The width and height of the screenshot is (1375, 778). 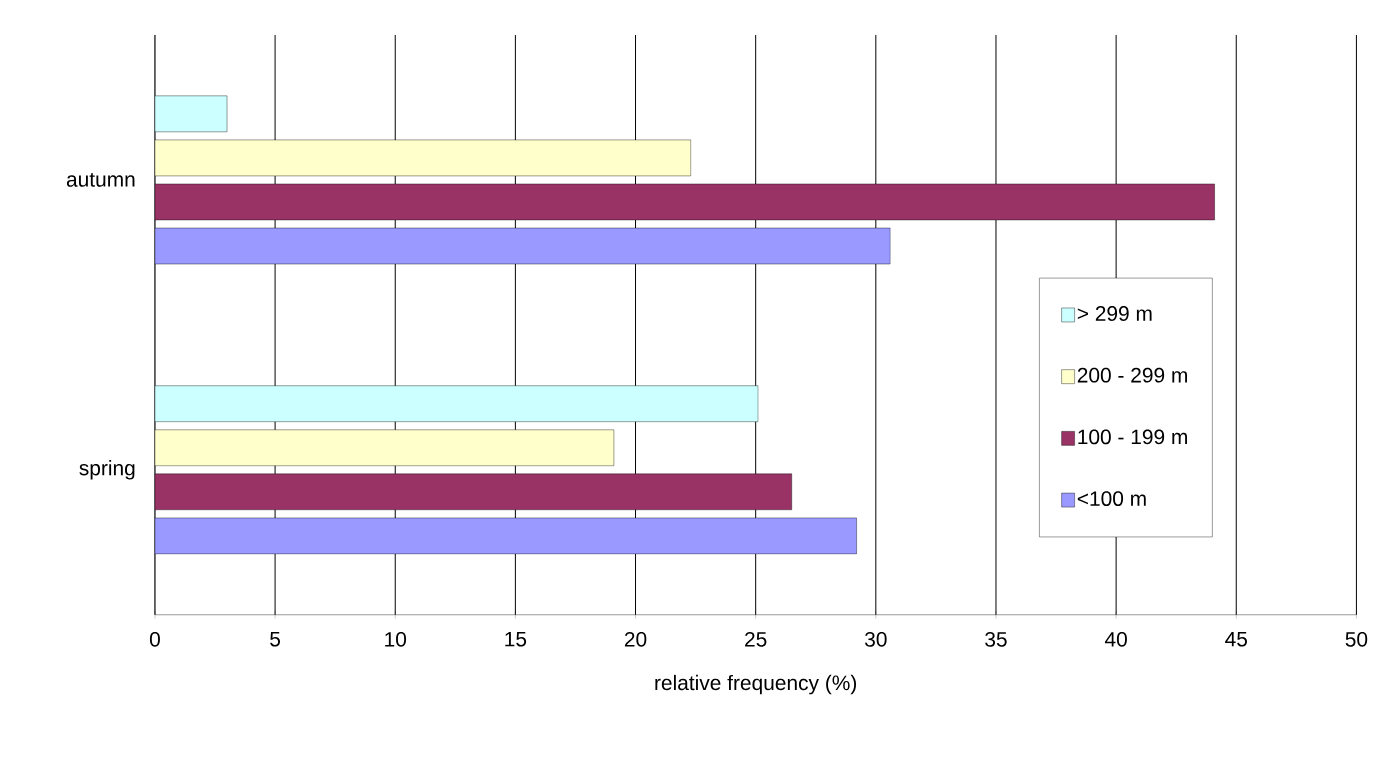 I want to click on legend-label: 100 - 199 m, so click(x=1132, y=437).